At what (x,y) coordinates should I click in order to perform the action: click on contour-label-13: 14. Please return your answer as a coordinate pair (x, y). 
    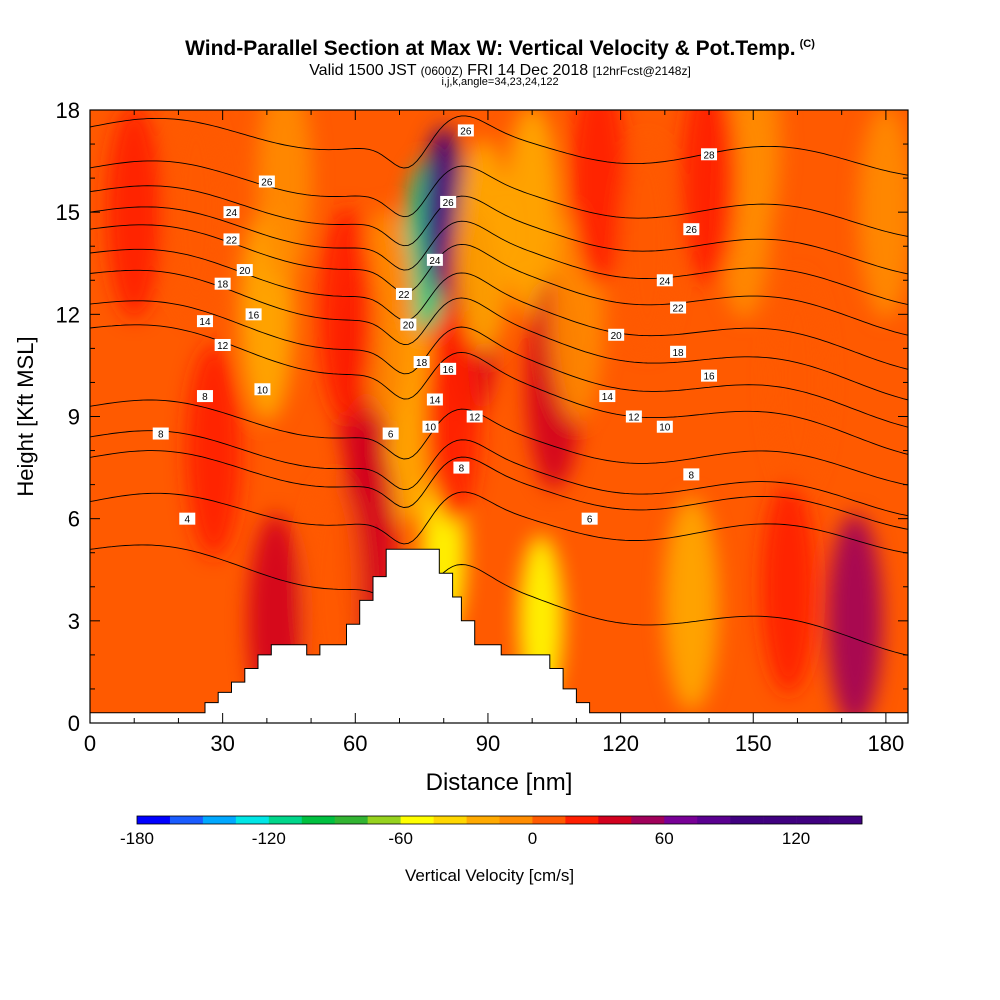
    Looking at the image, I should click on (204, 321).